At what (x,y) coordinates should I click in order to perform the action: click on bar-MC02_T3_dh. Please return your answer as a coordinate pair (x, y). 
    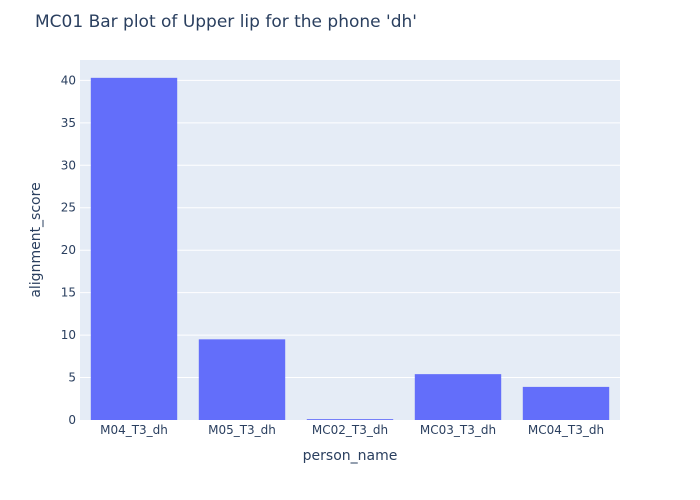
    Looking at the image, I should click on (350, 419).